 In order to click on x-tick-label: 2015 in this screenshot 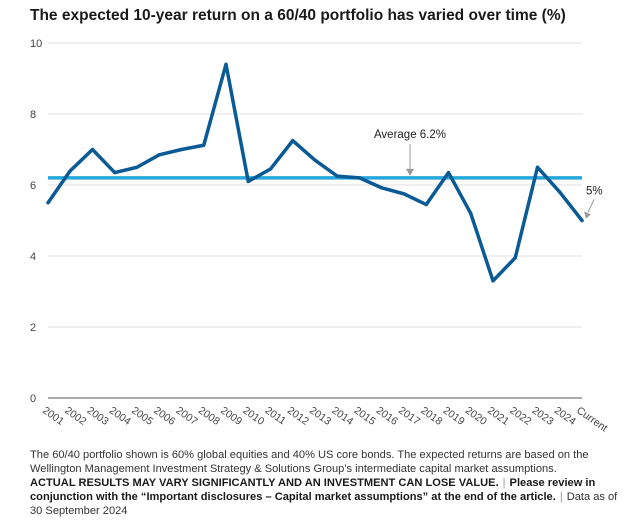, I will do `click(365, 416)`.